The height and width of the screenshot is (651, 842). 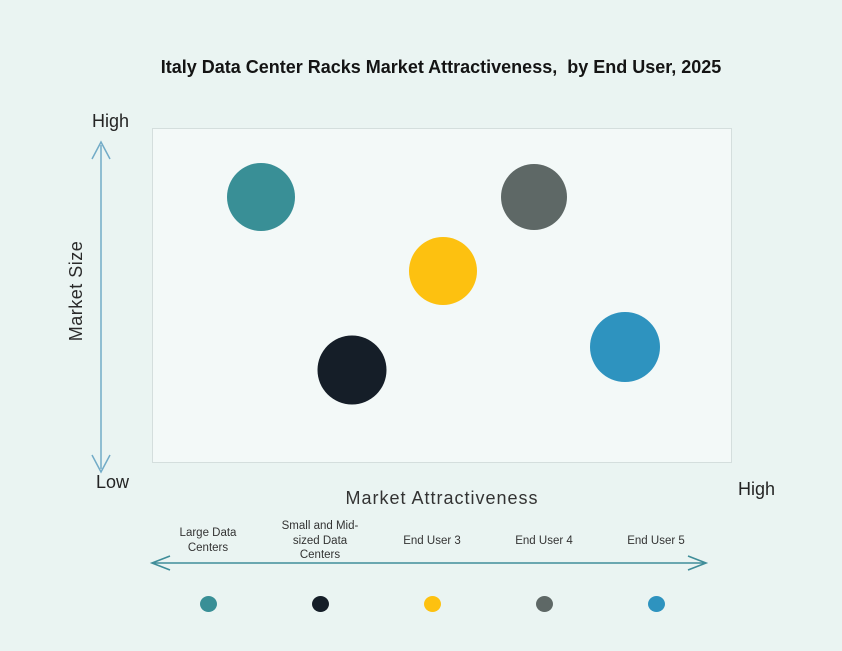 I want to click on legend-dot-large-data-centers, so click(x=208, y=604).